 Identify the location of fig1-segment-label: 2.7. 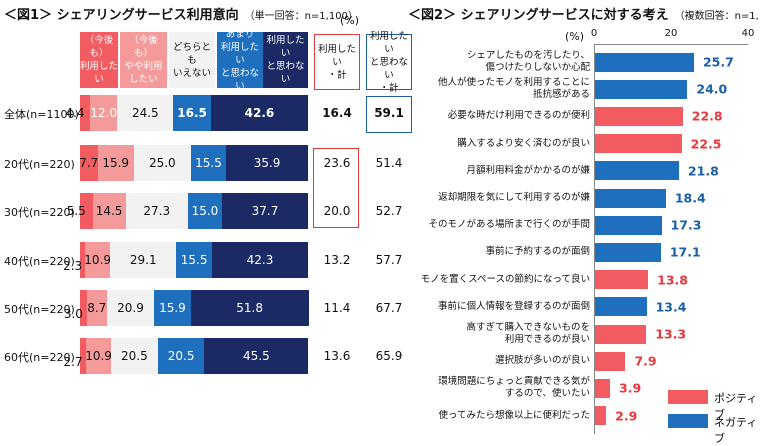
(73, 362).